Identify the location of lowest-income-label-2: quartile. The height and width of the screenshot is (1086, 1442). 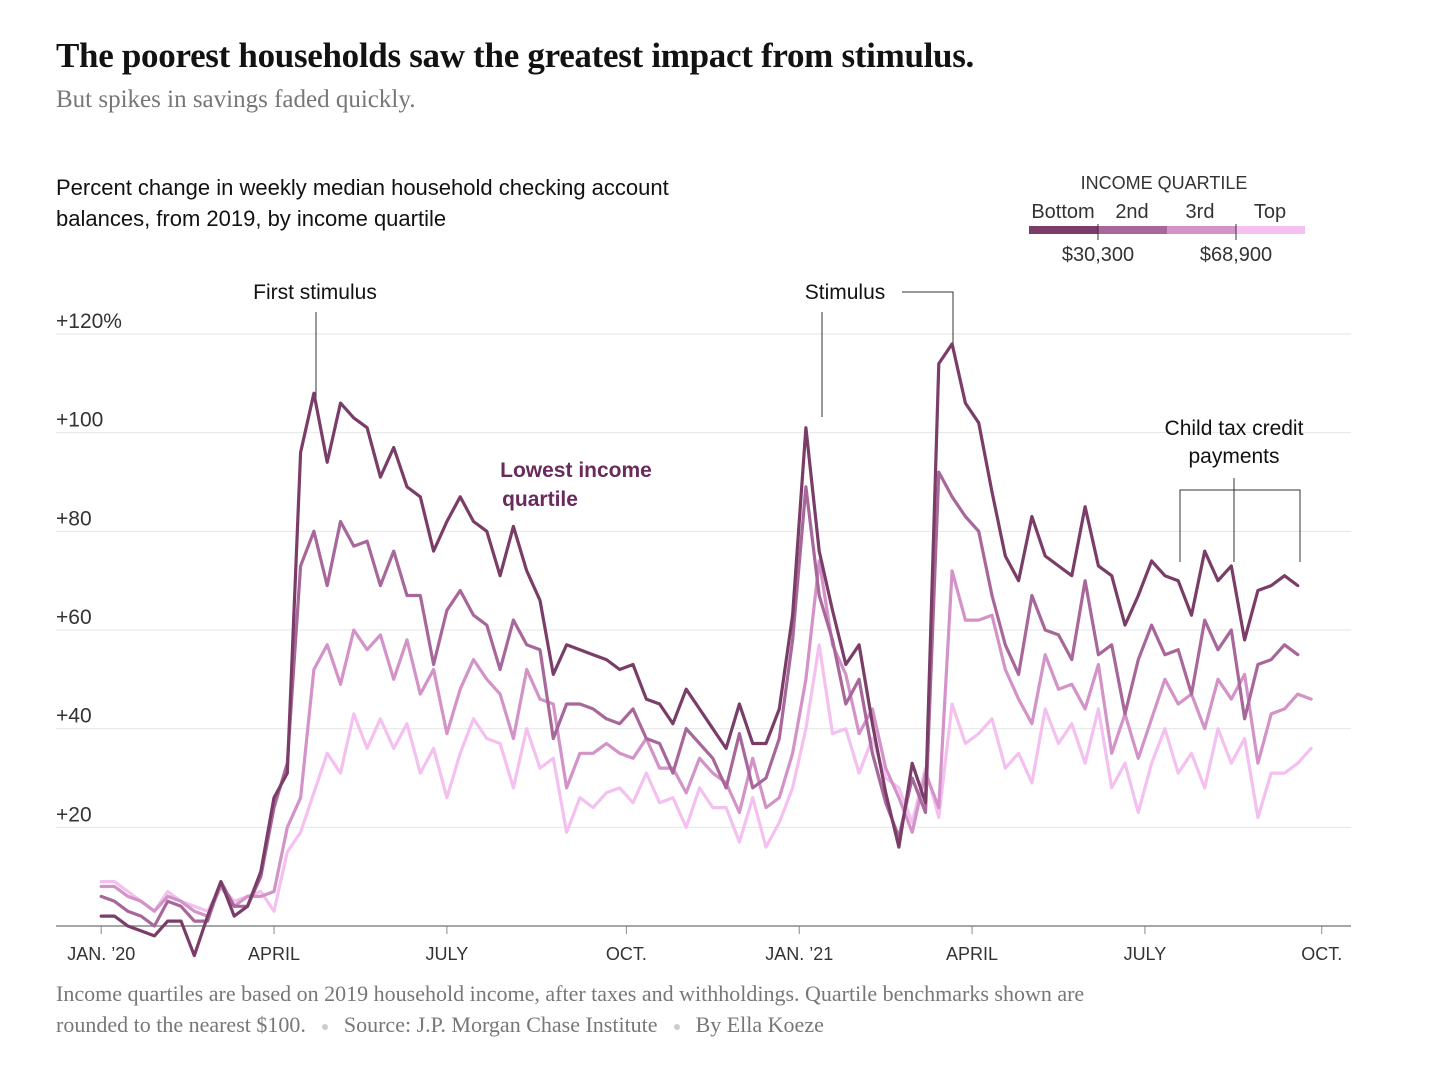
(540, 499).